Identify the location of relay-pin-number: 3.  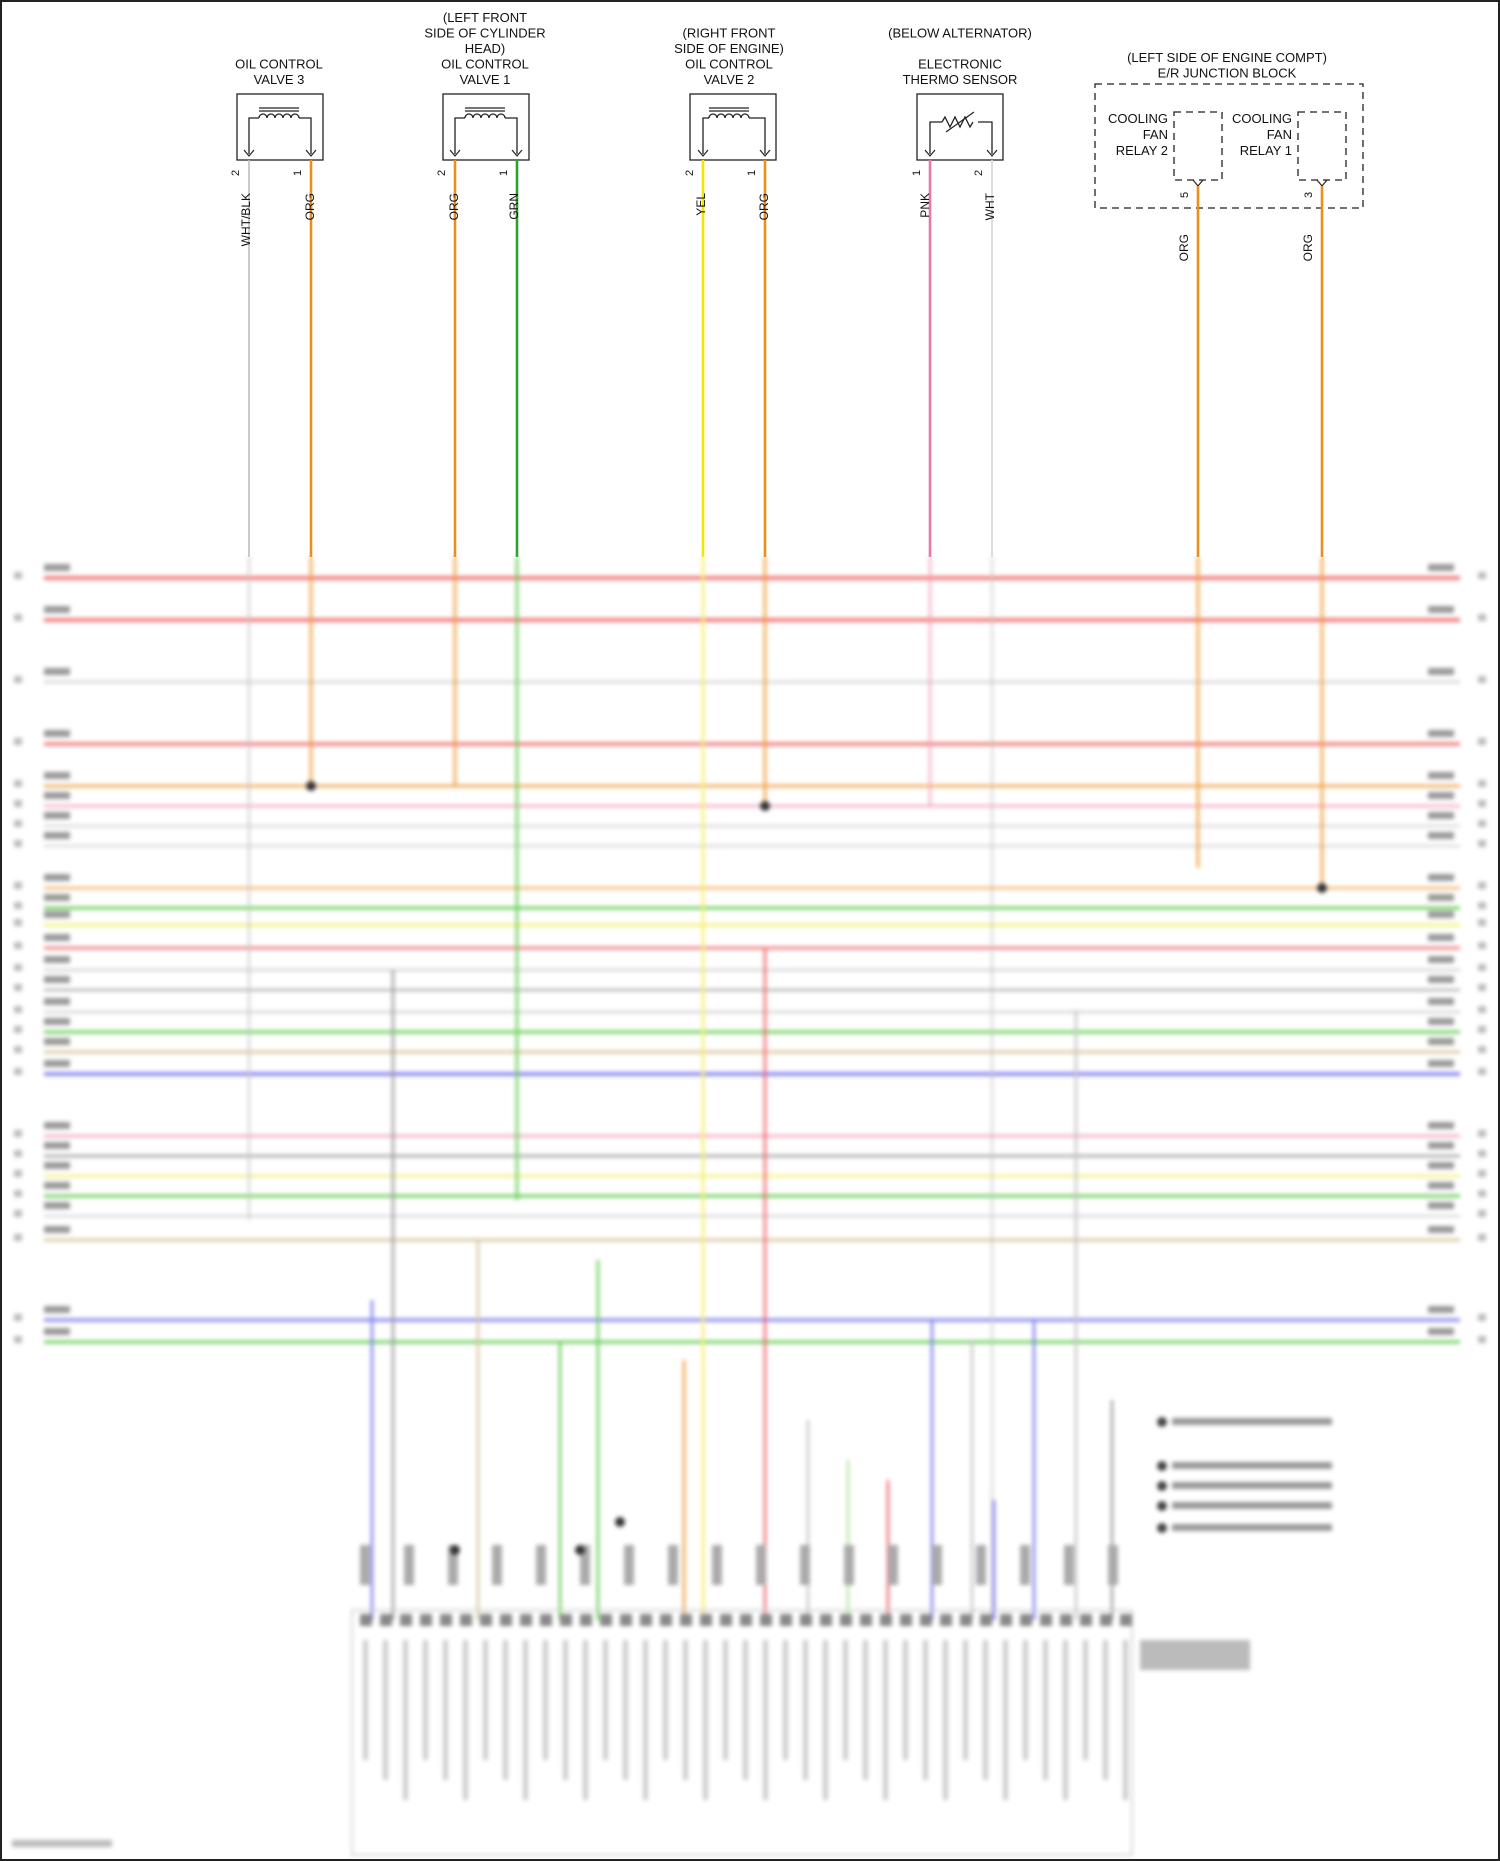
(1309, 195).